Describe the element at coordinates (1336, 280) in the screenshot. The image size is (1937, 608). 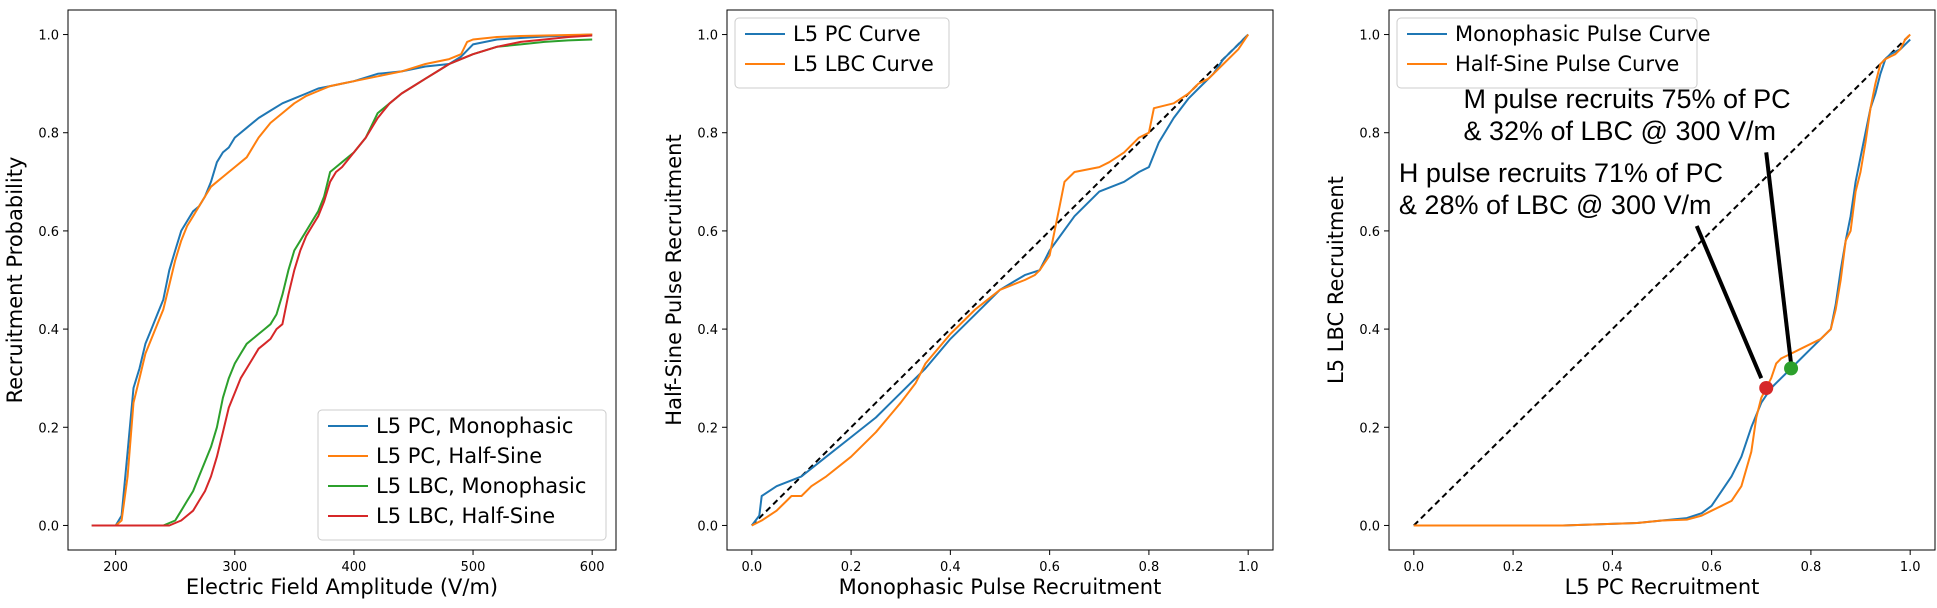
I see `y-axis-label: L5 LBC Recruitment` at that location.